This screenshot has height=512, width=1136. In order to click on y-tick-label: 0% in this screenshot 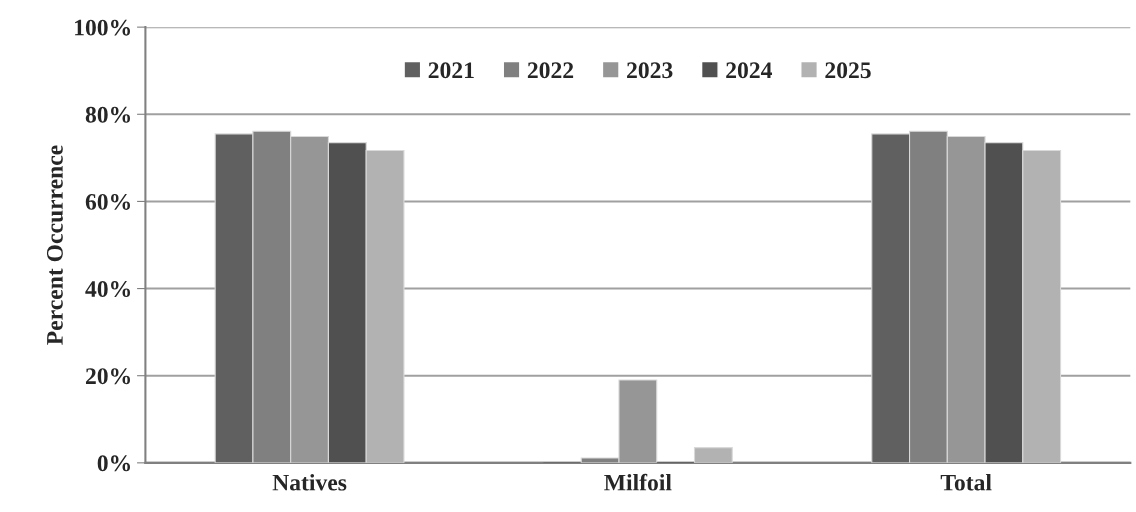, I will do `click(113, 463)`.